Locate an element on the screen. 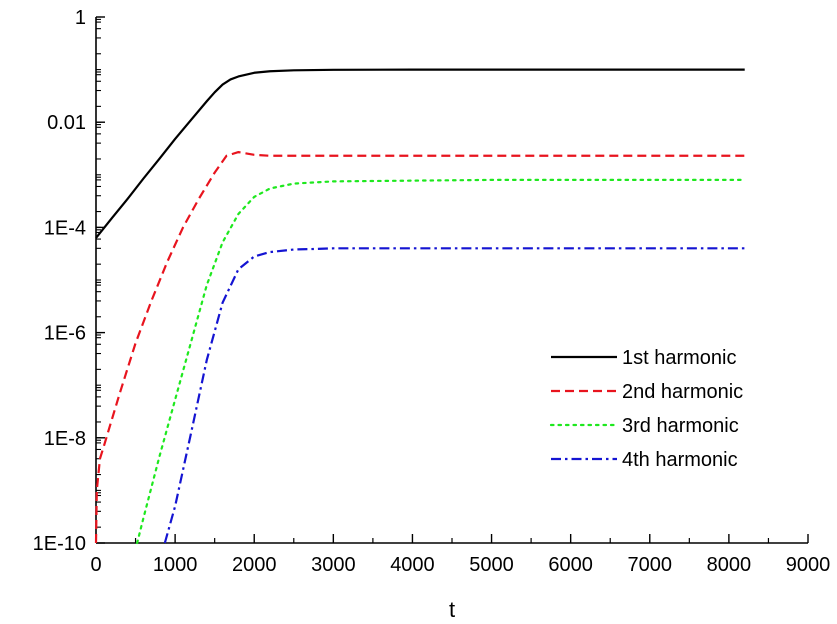 This screenshot has width=837, height=624. y-tick-label: 0.01 is located at coordinates (66, 123).